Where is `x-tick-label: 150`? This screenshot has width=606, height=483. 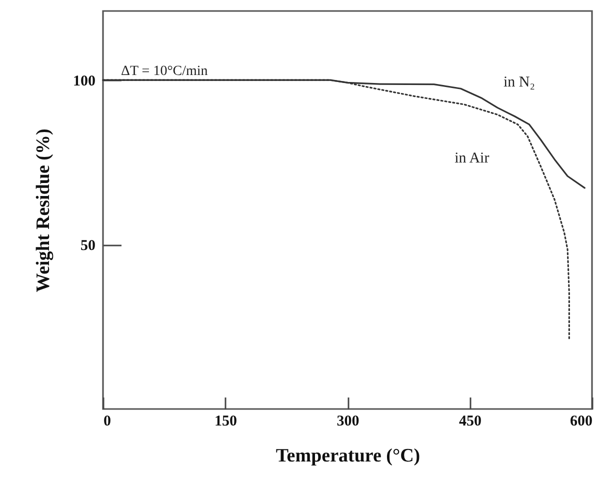
x-tick-label: 150 is located at coordinates (225, 422).